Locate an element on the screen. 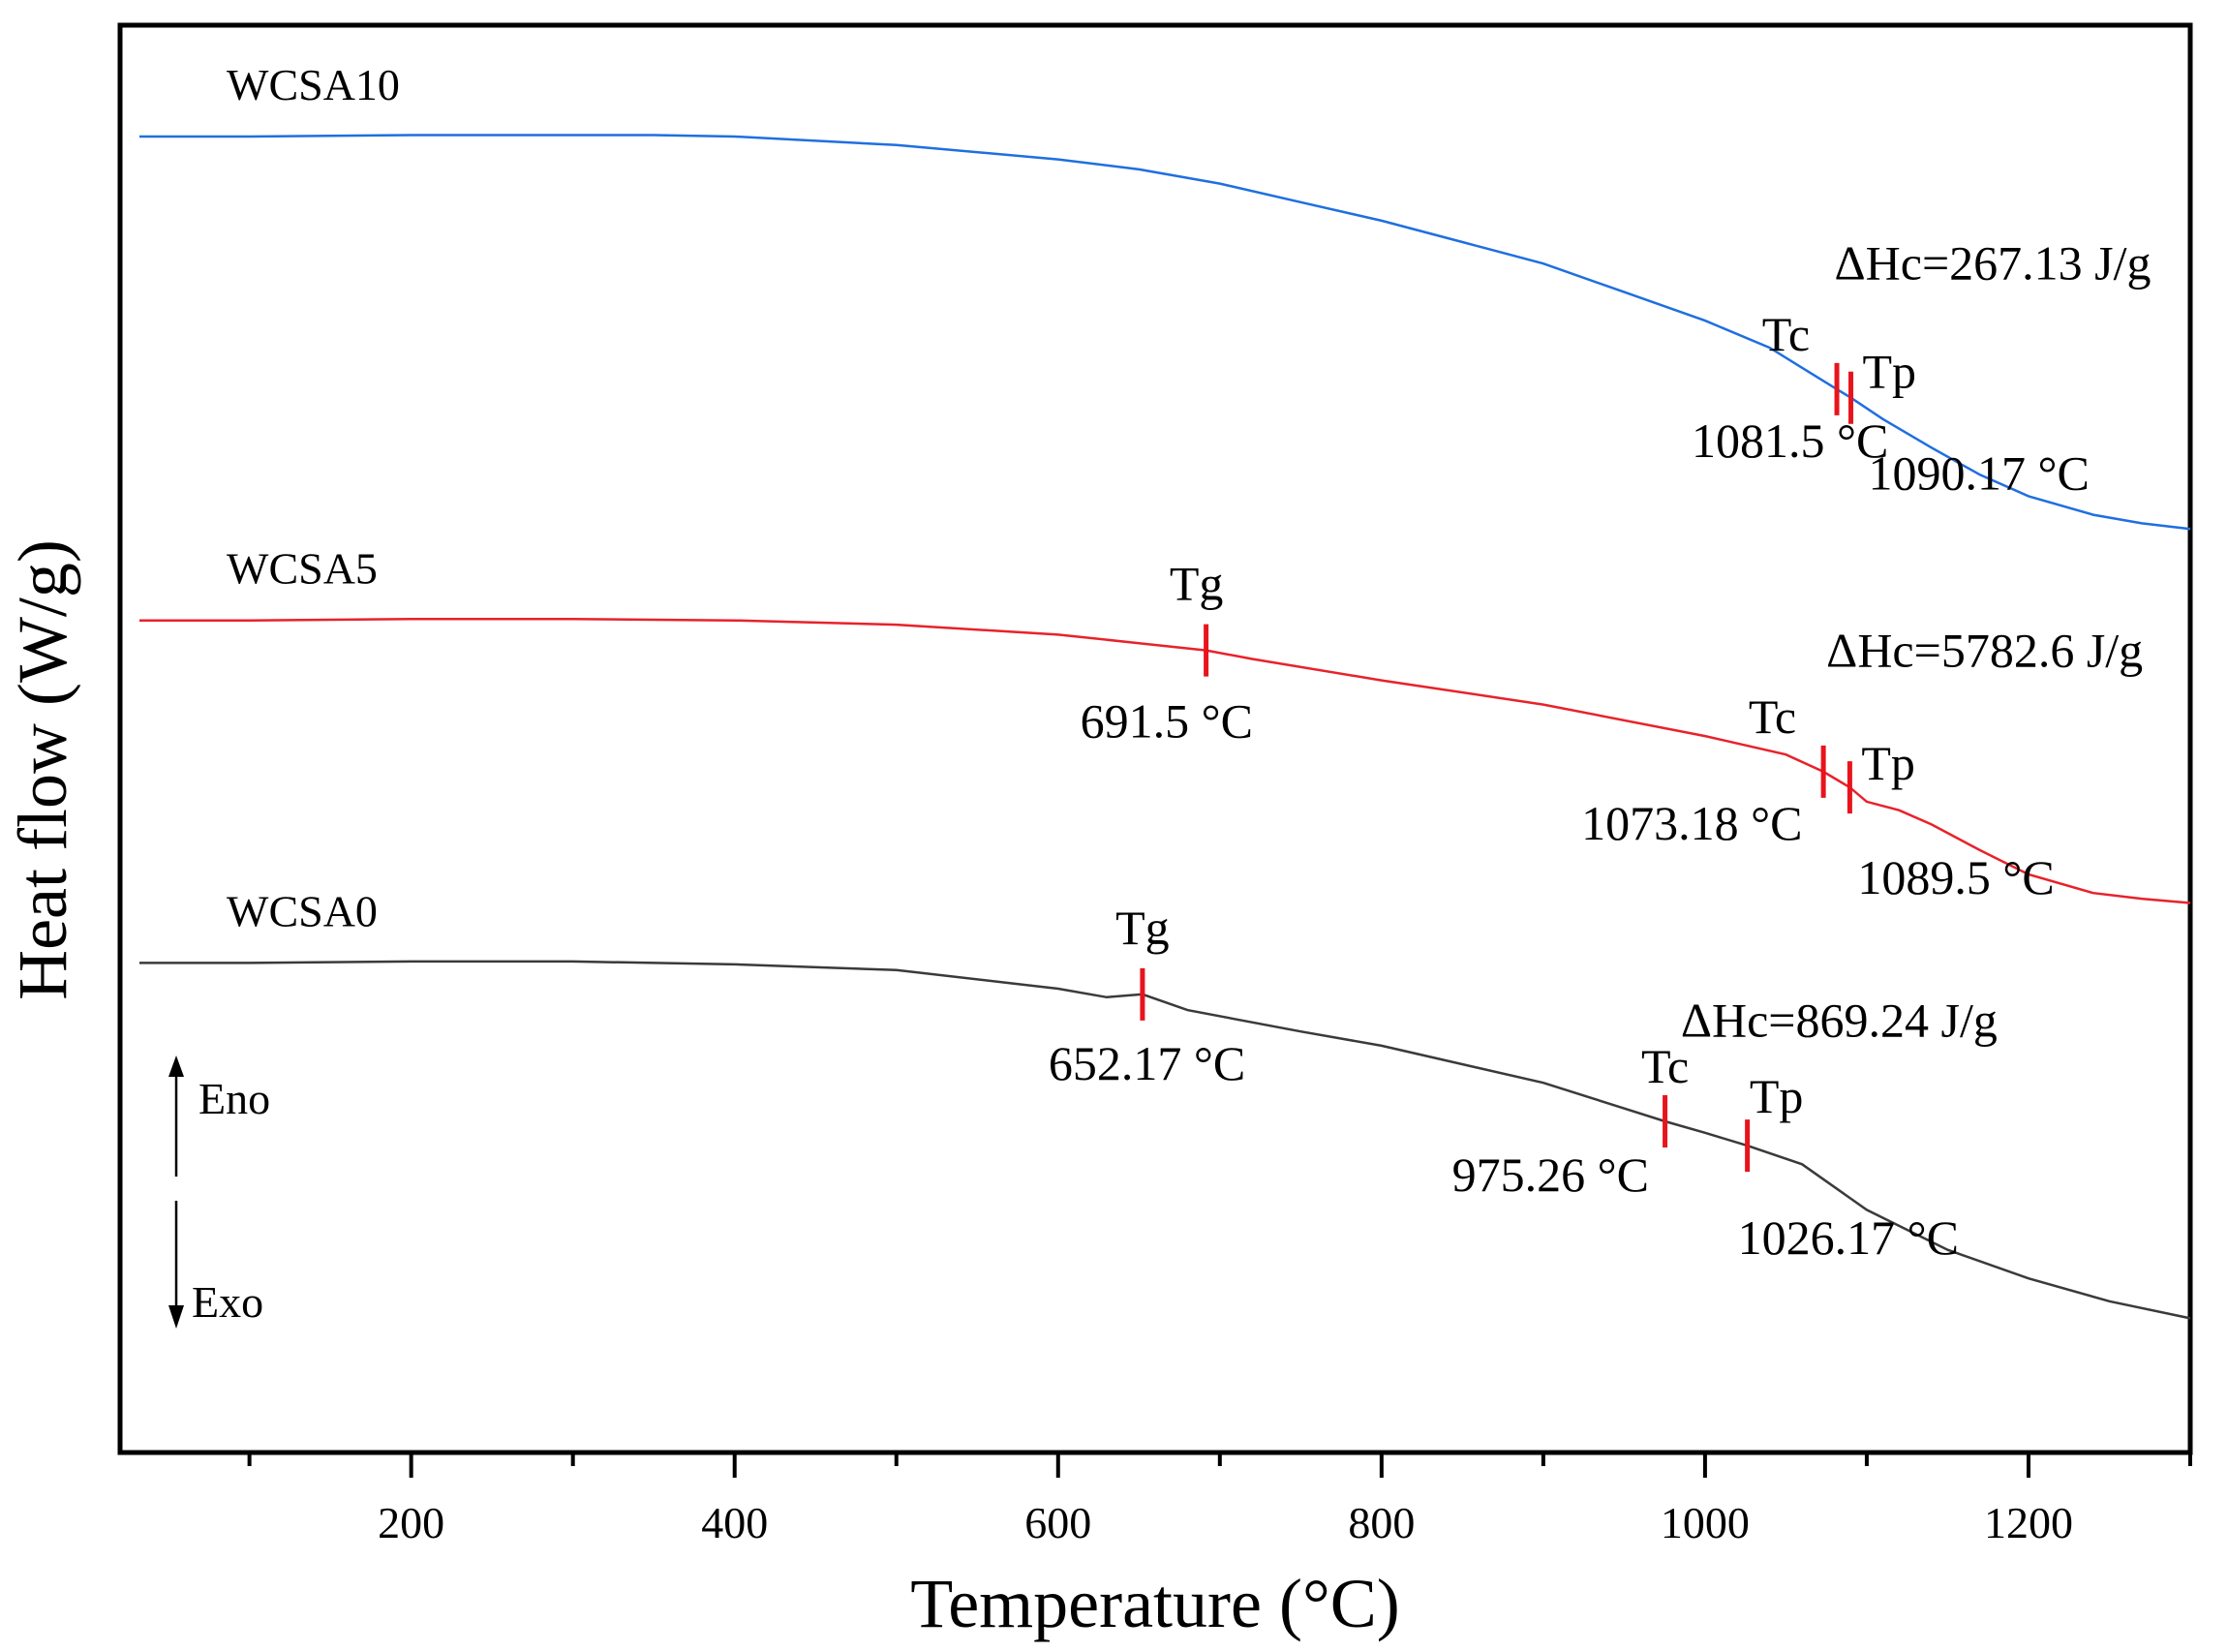 The image size is (2228, 1652). marker-value-wcsa5-tp: 1089.5 °C is located at coordinates (1956, 877).